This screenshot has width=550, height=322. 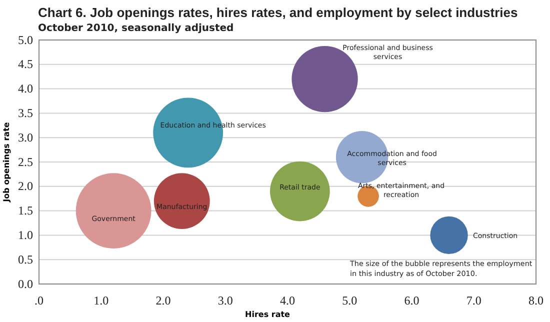 I want to click on x-tick-label: 3.0, so click(x=225, y=301).